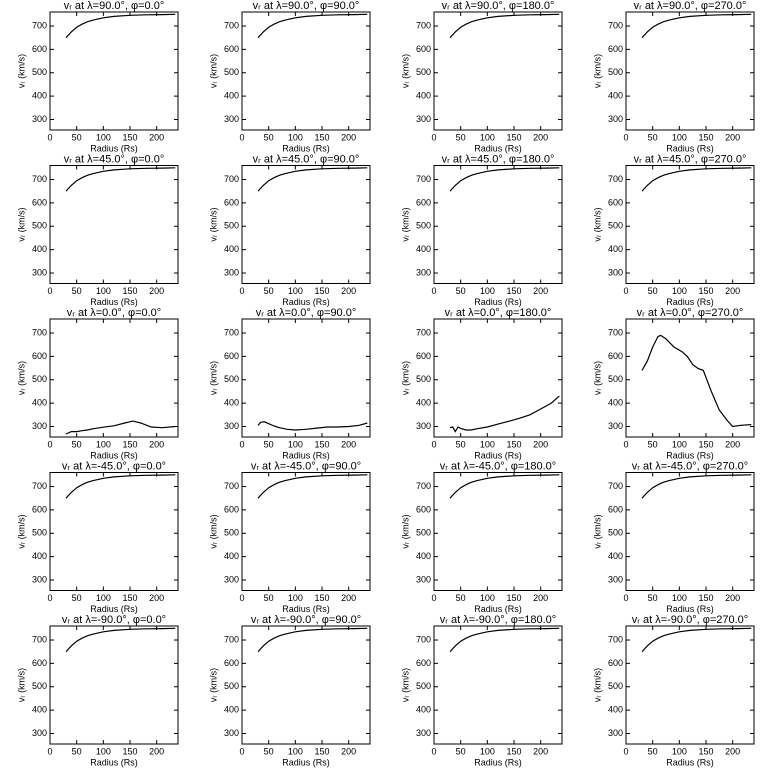 The width and height of the screenshot is (768, 768). Describe the element at coordinates (114, 620) in the screenshot. I see `chart-title: vᵣ at λ=-90.0°, φ=0.0°` at that location.